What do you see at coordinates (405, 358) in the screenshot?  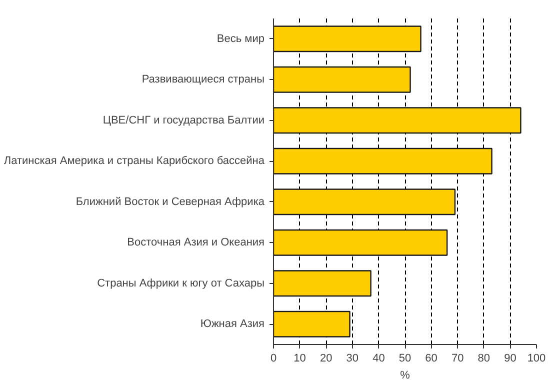 I see `x-tick-label: 50` at bounding box center [405, 358].